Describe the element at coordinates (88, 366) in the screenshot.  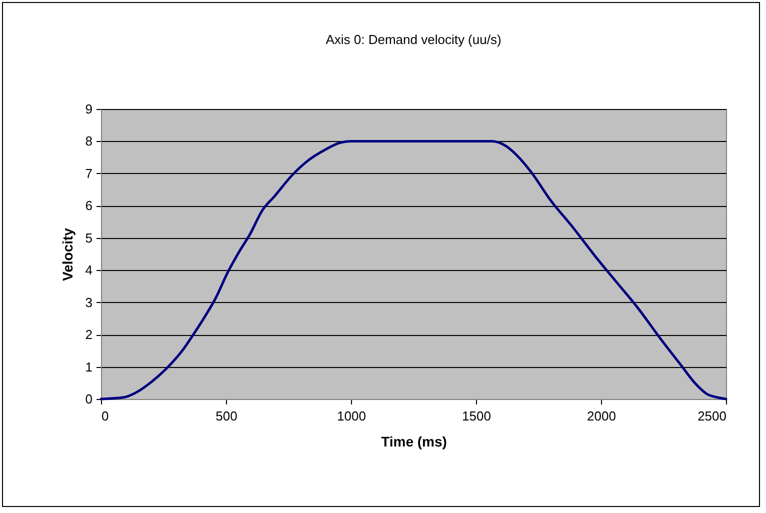
I see `y-tick-label: 1` at that location.